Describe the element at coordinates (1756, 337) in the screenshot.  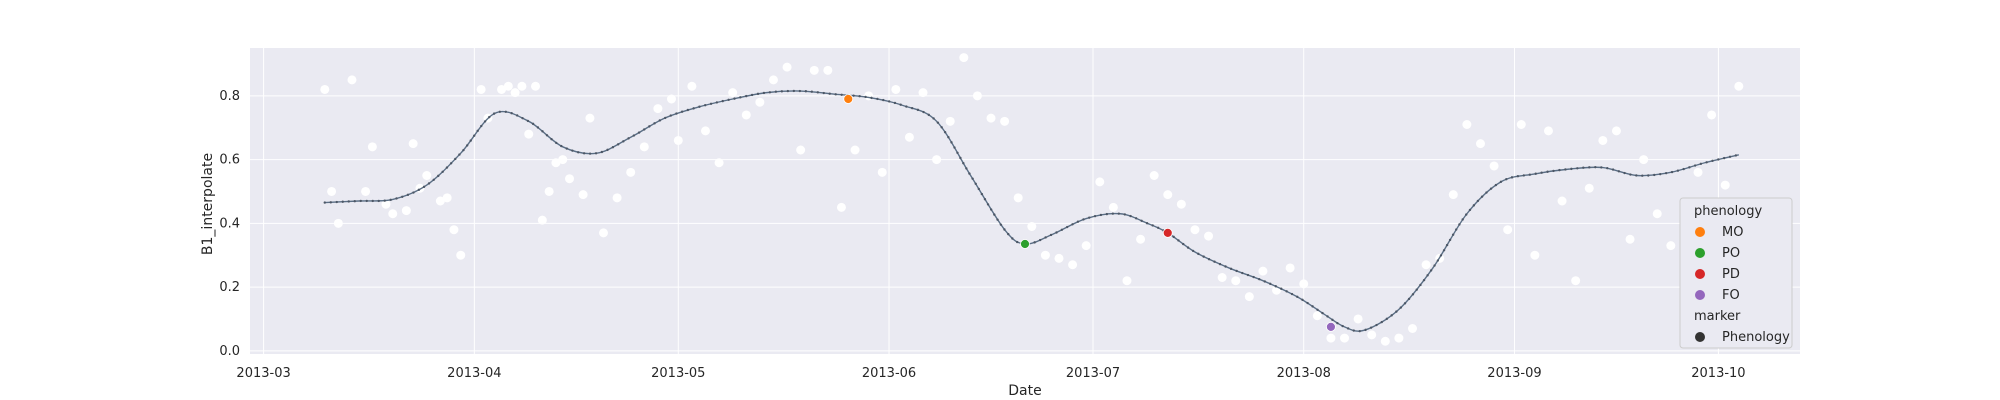
I see `legend-label-phenology: Phenology` at that location.